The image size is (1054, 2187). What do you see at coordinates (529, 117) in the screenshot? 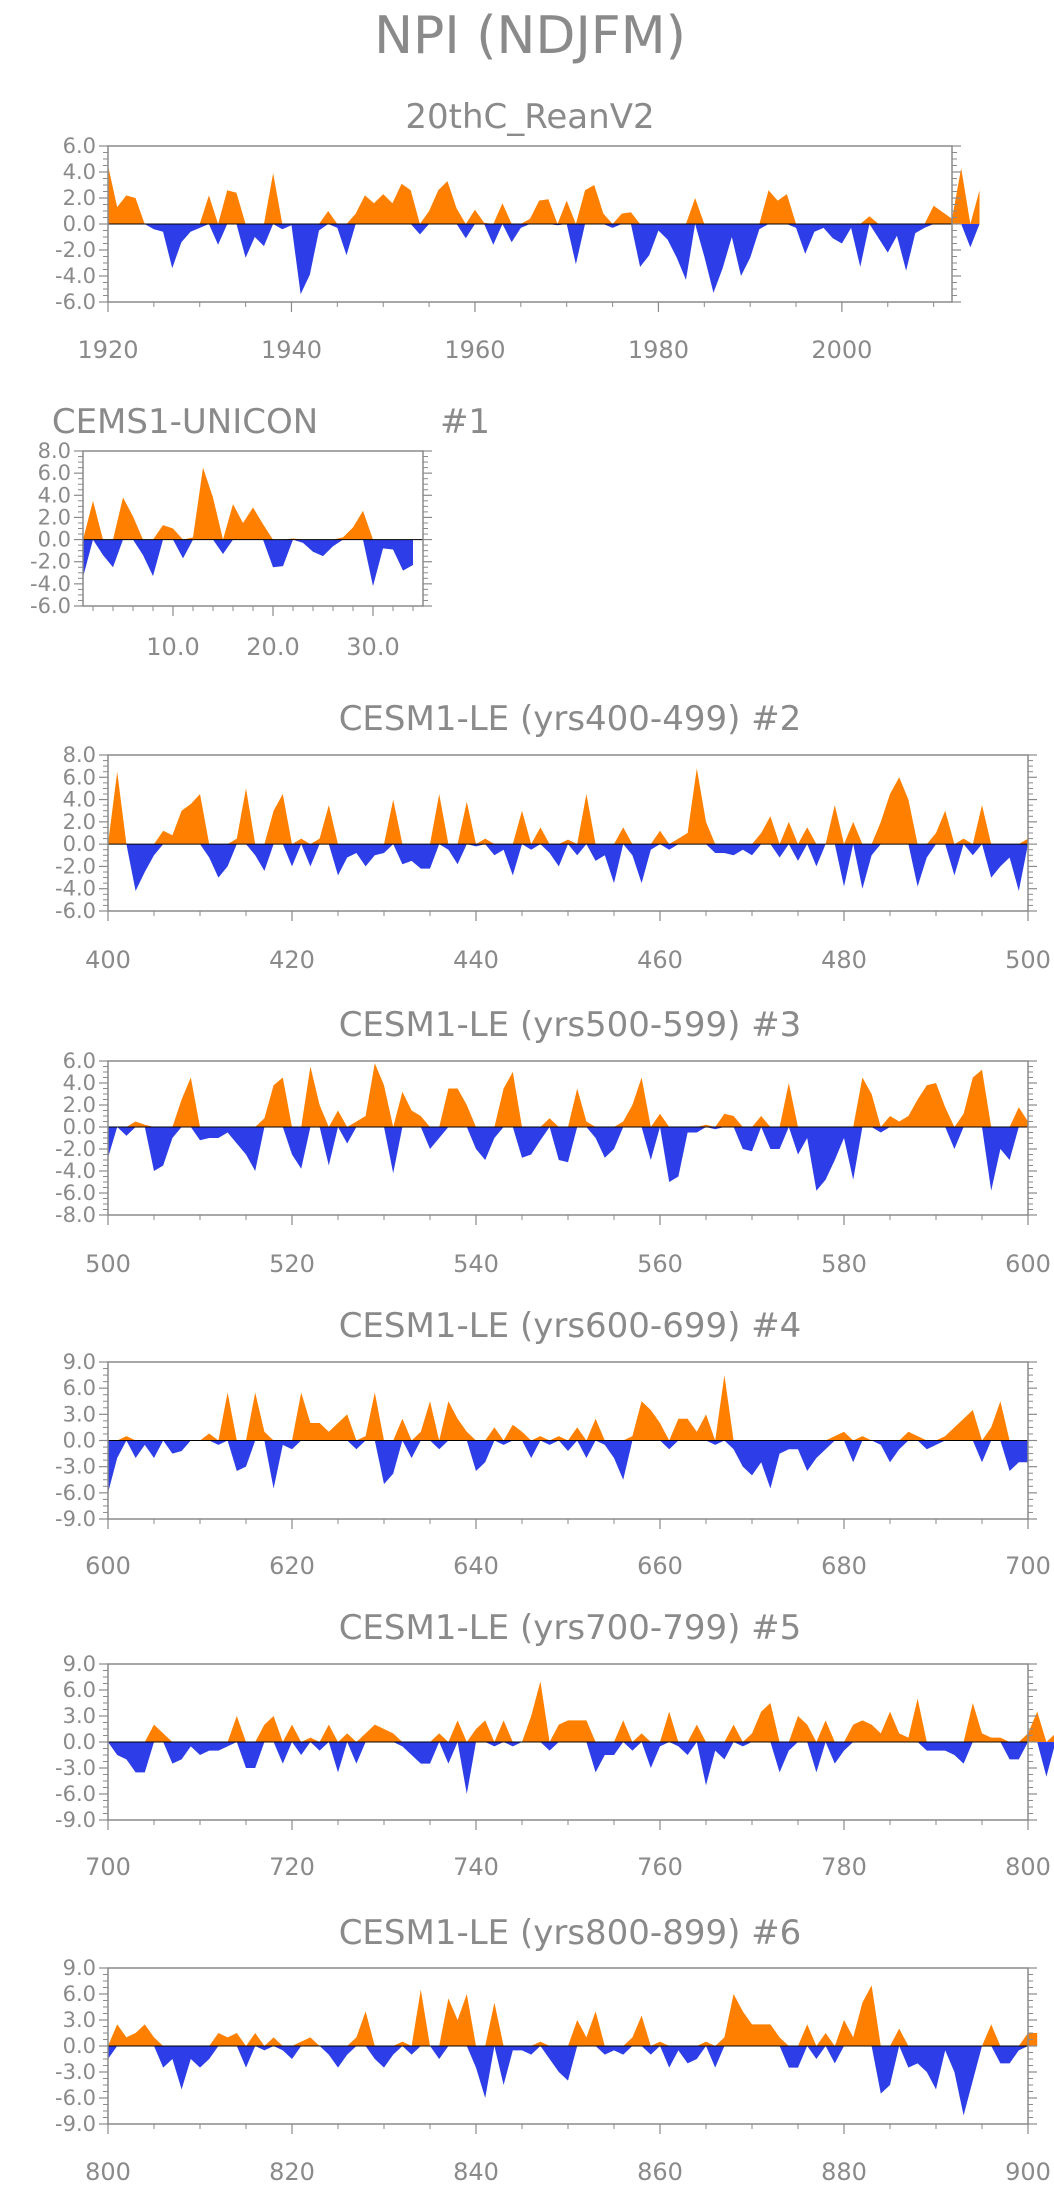
I see `panel-title: 20thC_ReanV2` at bounding box center [529, 117].